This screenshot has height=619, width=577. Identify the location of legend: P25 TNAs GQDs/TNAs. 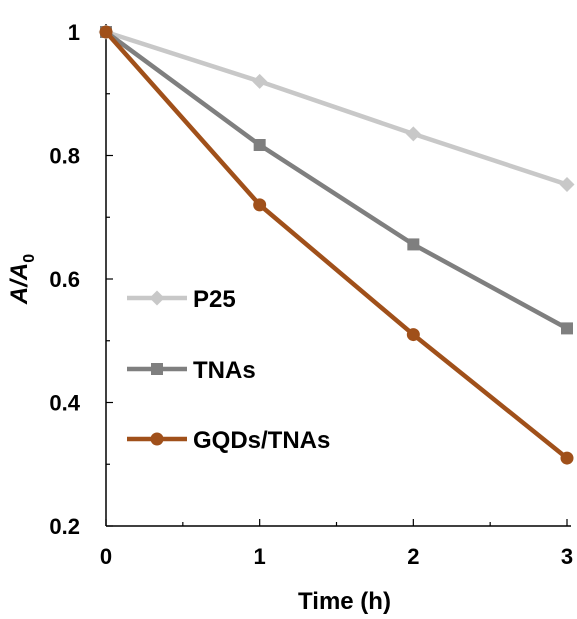
(228, 370).